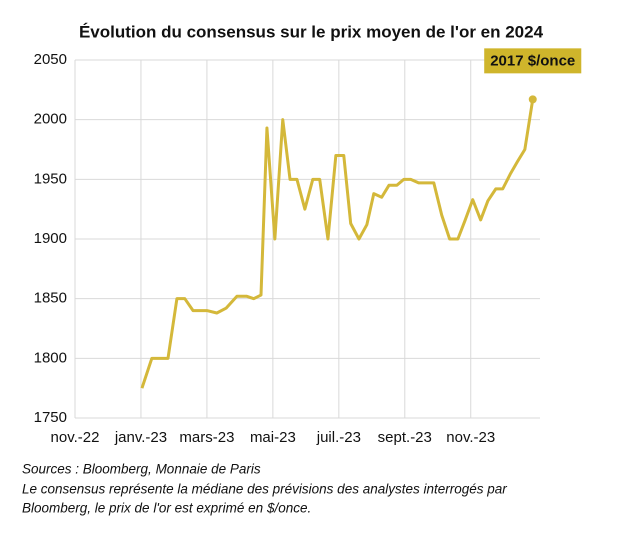 Image resolution: width=622 pixels, height=549 pixels. I want to click on y-tick-label: 1950, so click(50, 178).